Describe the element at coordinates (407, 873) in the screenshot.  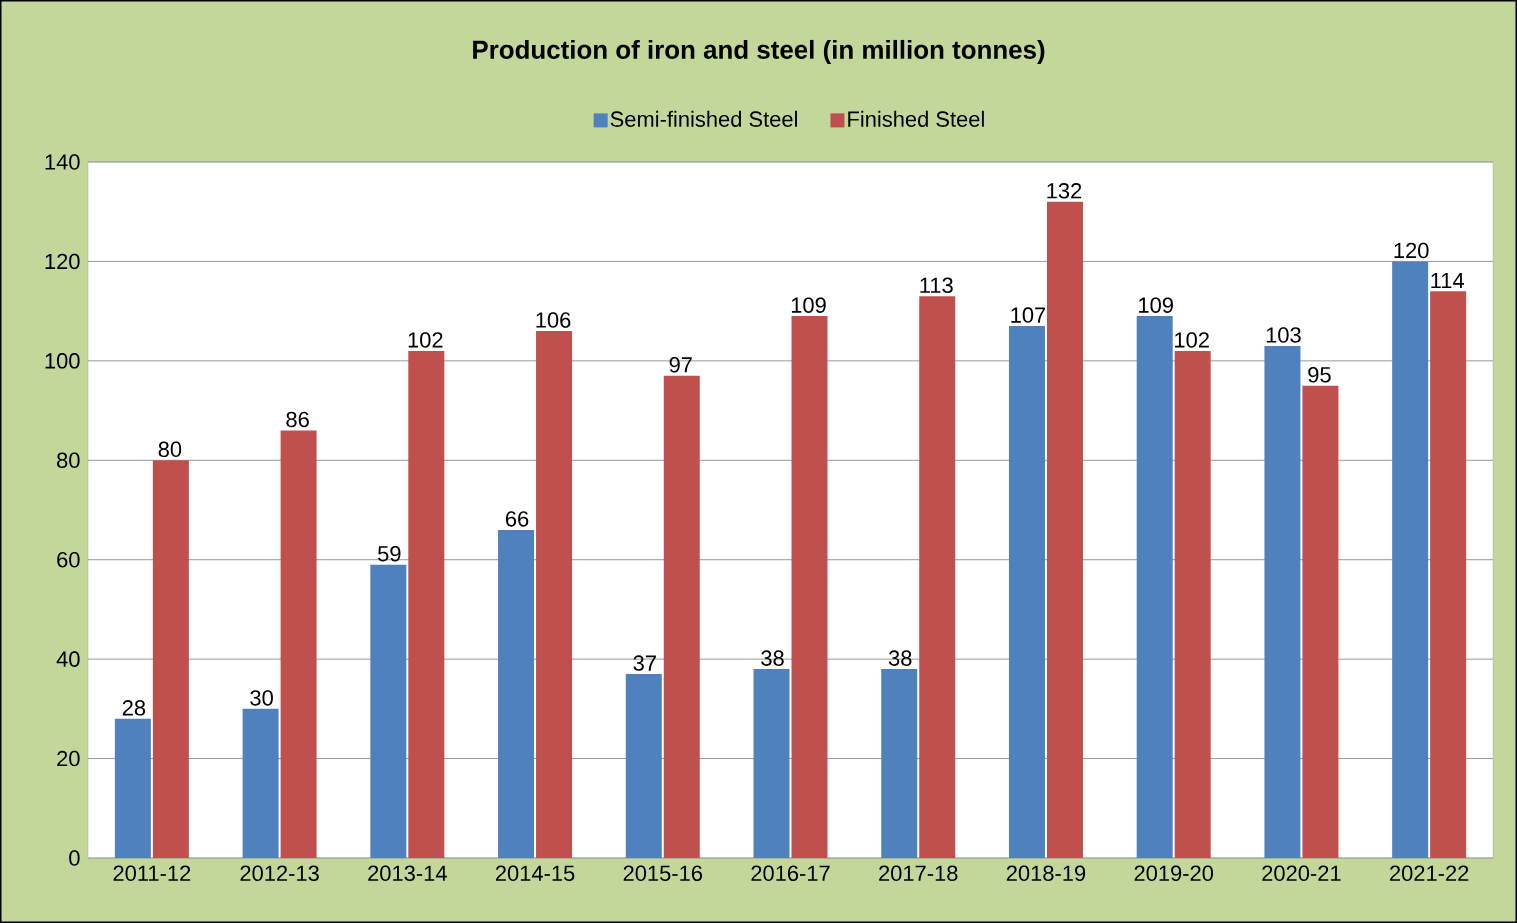
I see `x-tick-label: 2013-14` at that location.